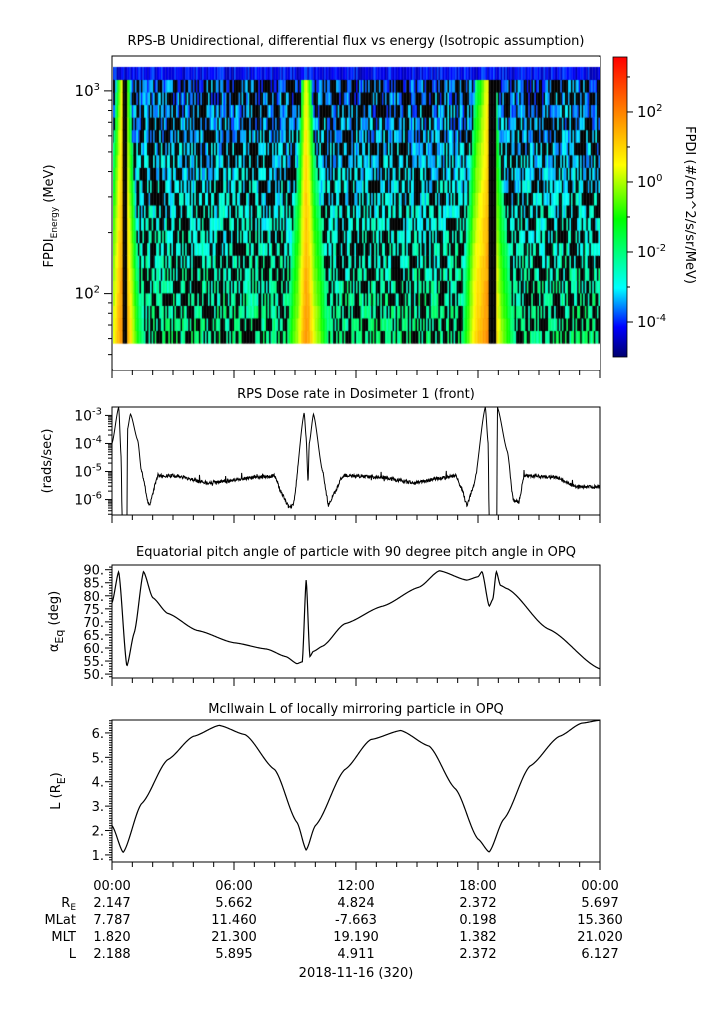 The image size is (725, 1019). Describe the element at coordinates (477, 886) in the screenshot. I see `time-tick-label: 18:00` at that location.